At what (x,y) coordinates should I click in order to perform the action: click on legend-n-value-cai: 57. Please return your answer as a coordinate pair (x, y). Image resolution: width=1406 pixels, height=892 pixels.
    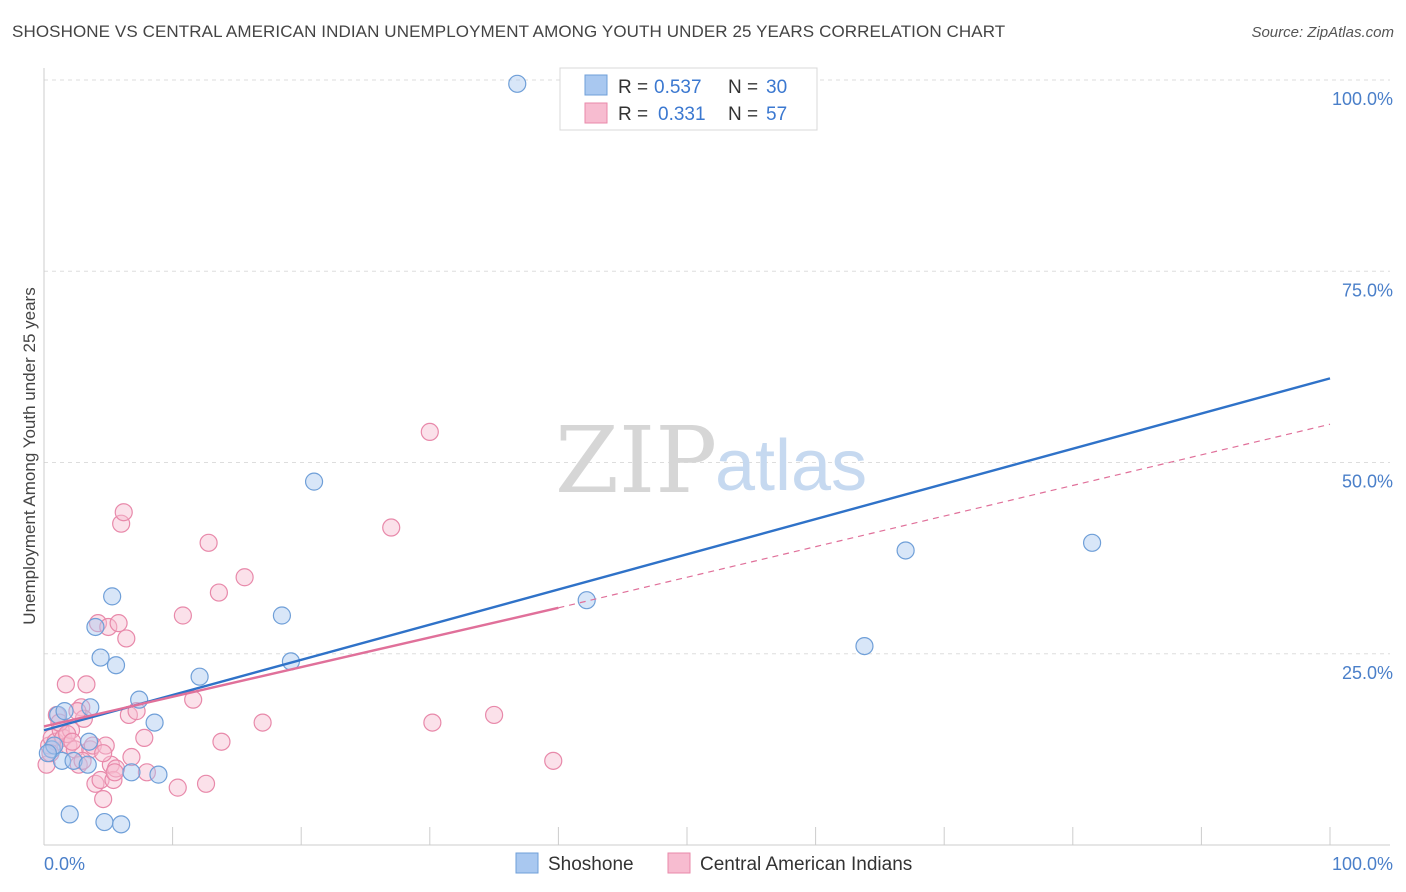
    Looking at the image, I should click on (776, 114).